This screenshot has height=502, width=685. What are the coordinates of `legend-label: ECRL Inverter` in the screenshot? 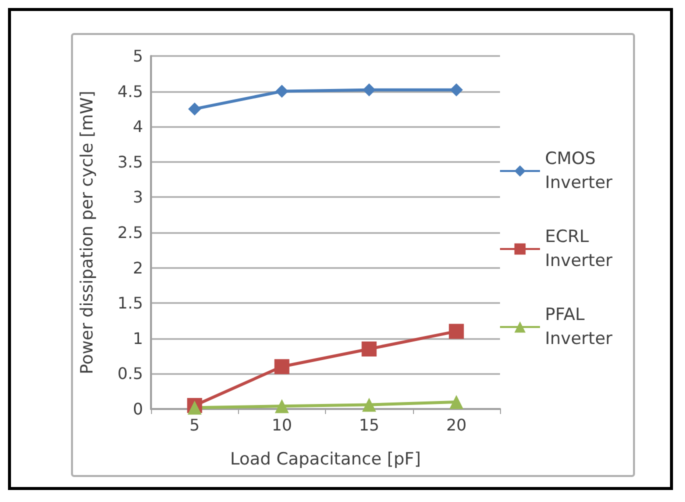 It's located at (578, 249).